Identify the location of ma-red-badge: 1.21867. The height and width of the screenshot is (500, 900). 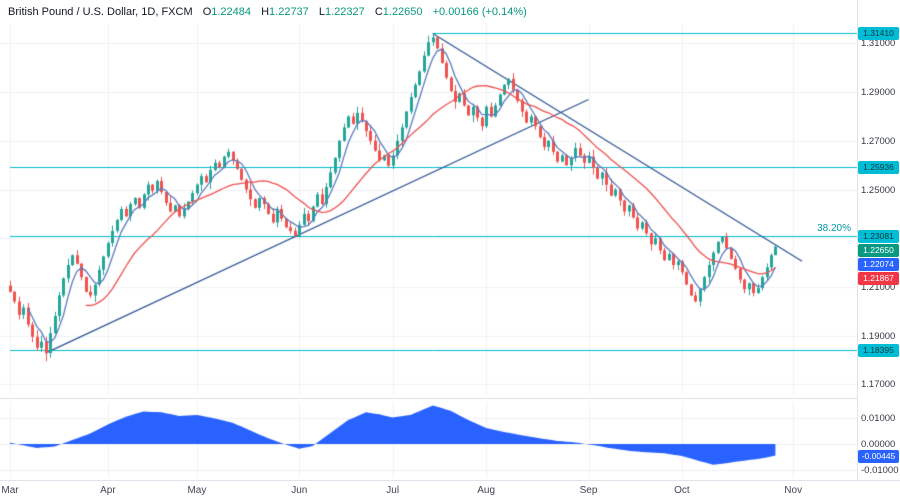
(878, 278).